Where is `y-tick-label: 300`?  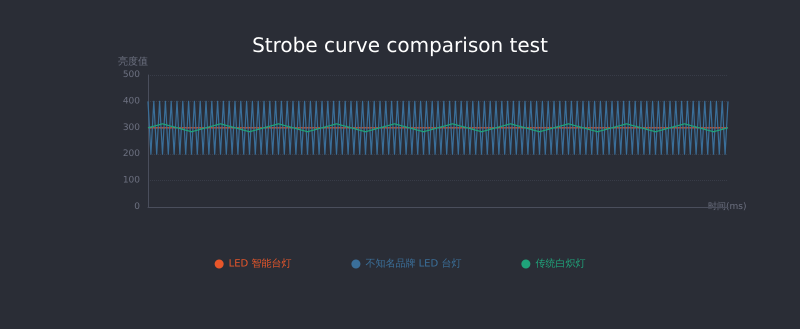 y-tick-label: 300 is located at coordinates (131, 127).